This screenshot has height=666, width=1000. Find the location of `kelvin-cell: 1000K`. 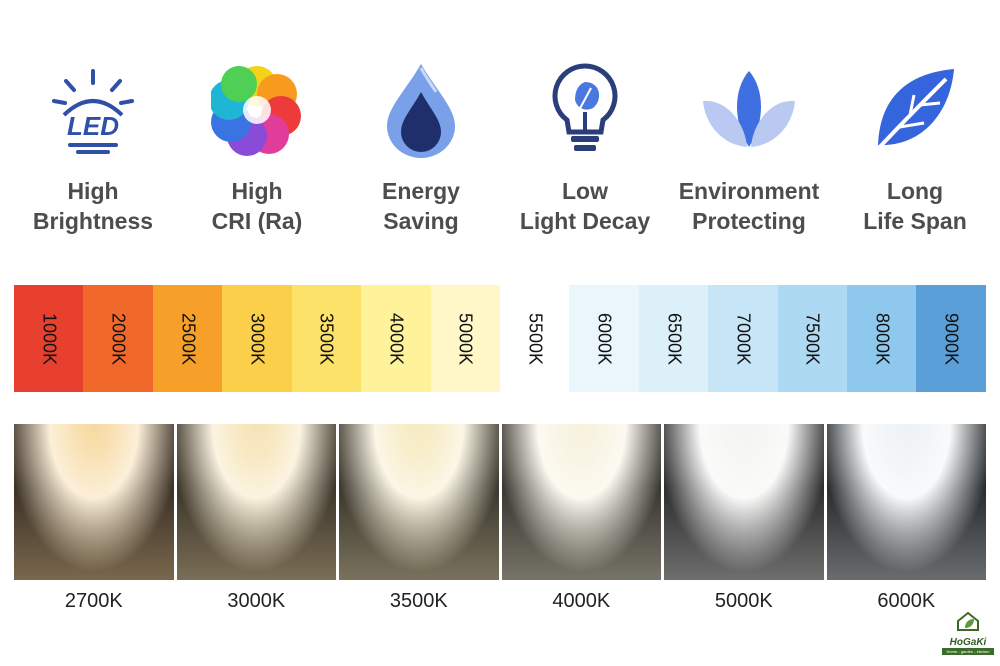

kelvin-cell: 1000K is located at coordinates (49, 338).